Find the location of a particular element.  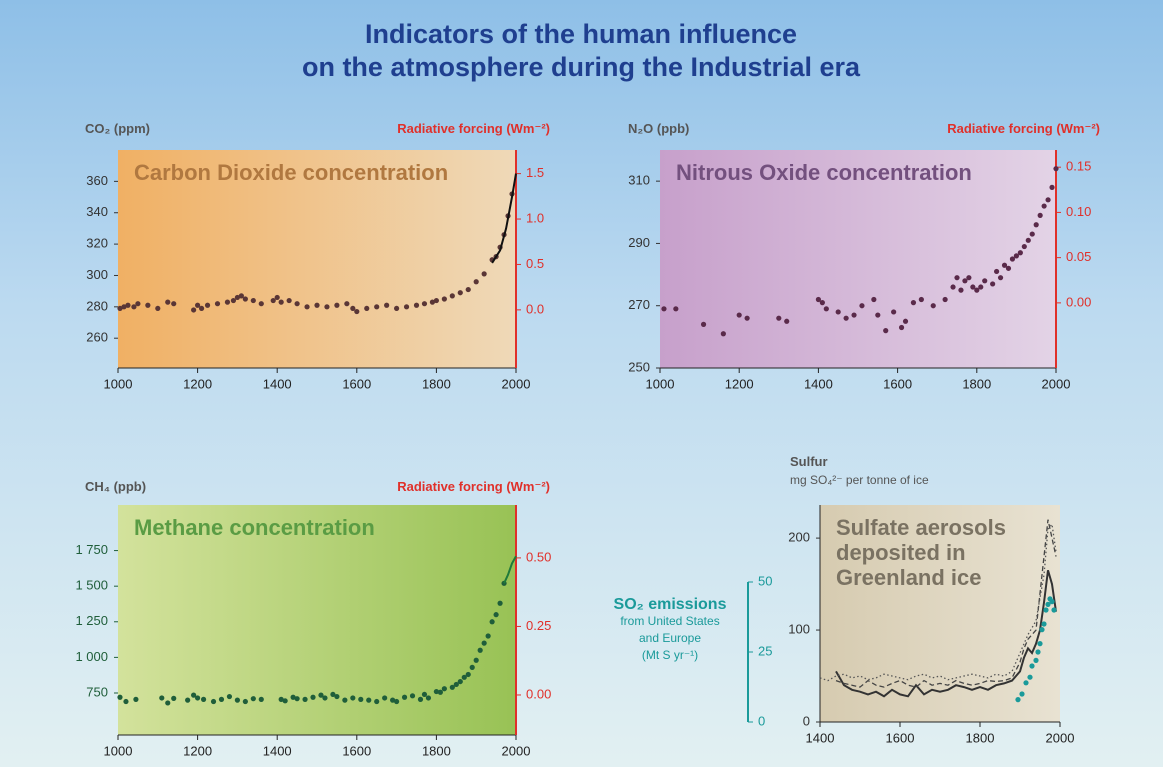

panel-title-line: Greenland ice is located at coordinates (909, 577).